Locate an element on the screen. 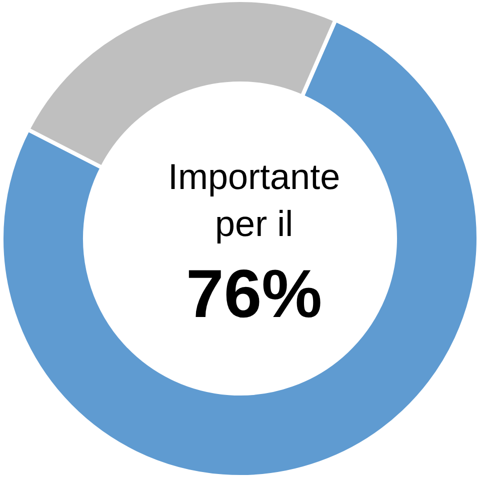  text: 76% is located at coordinates (254, 294).